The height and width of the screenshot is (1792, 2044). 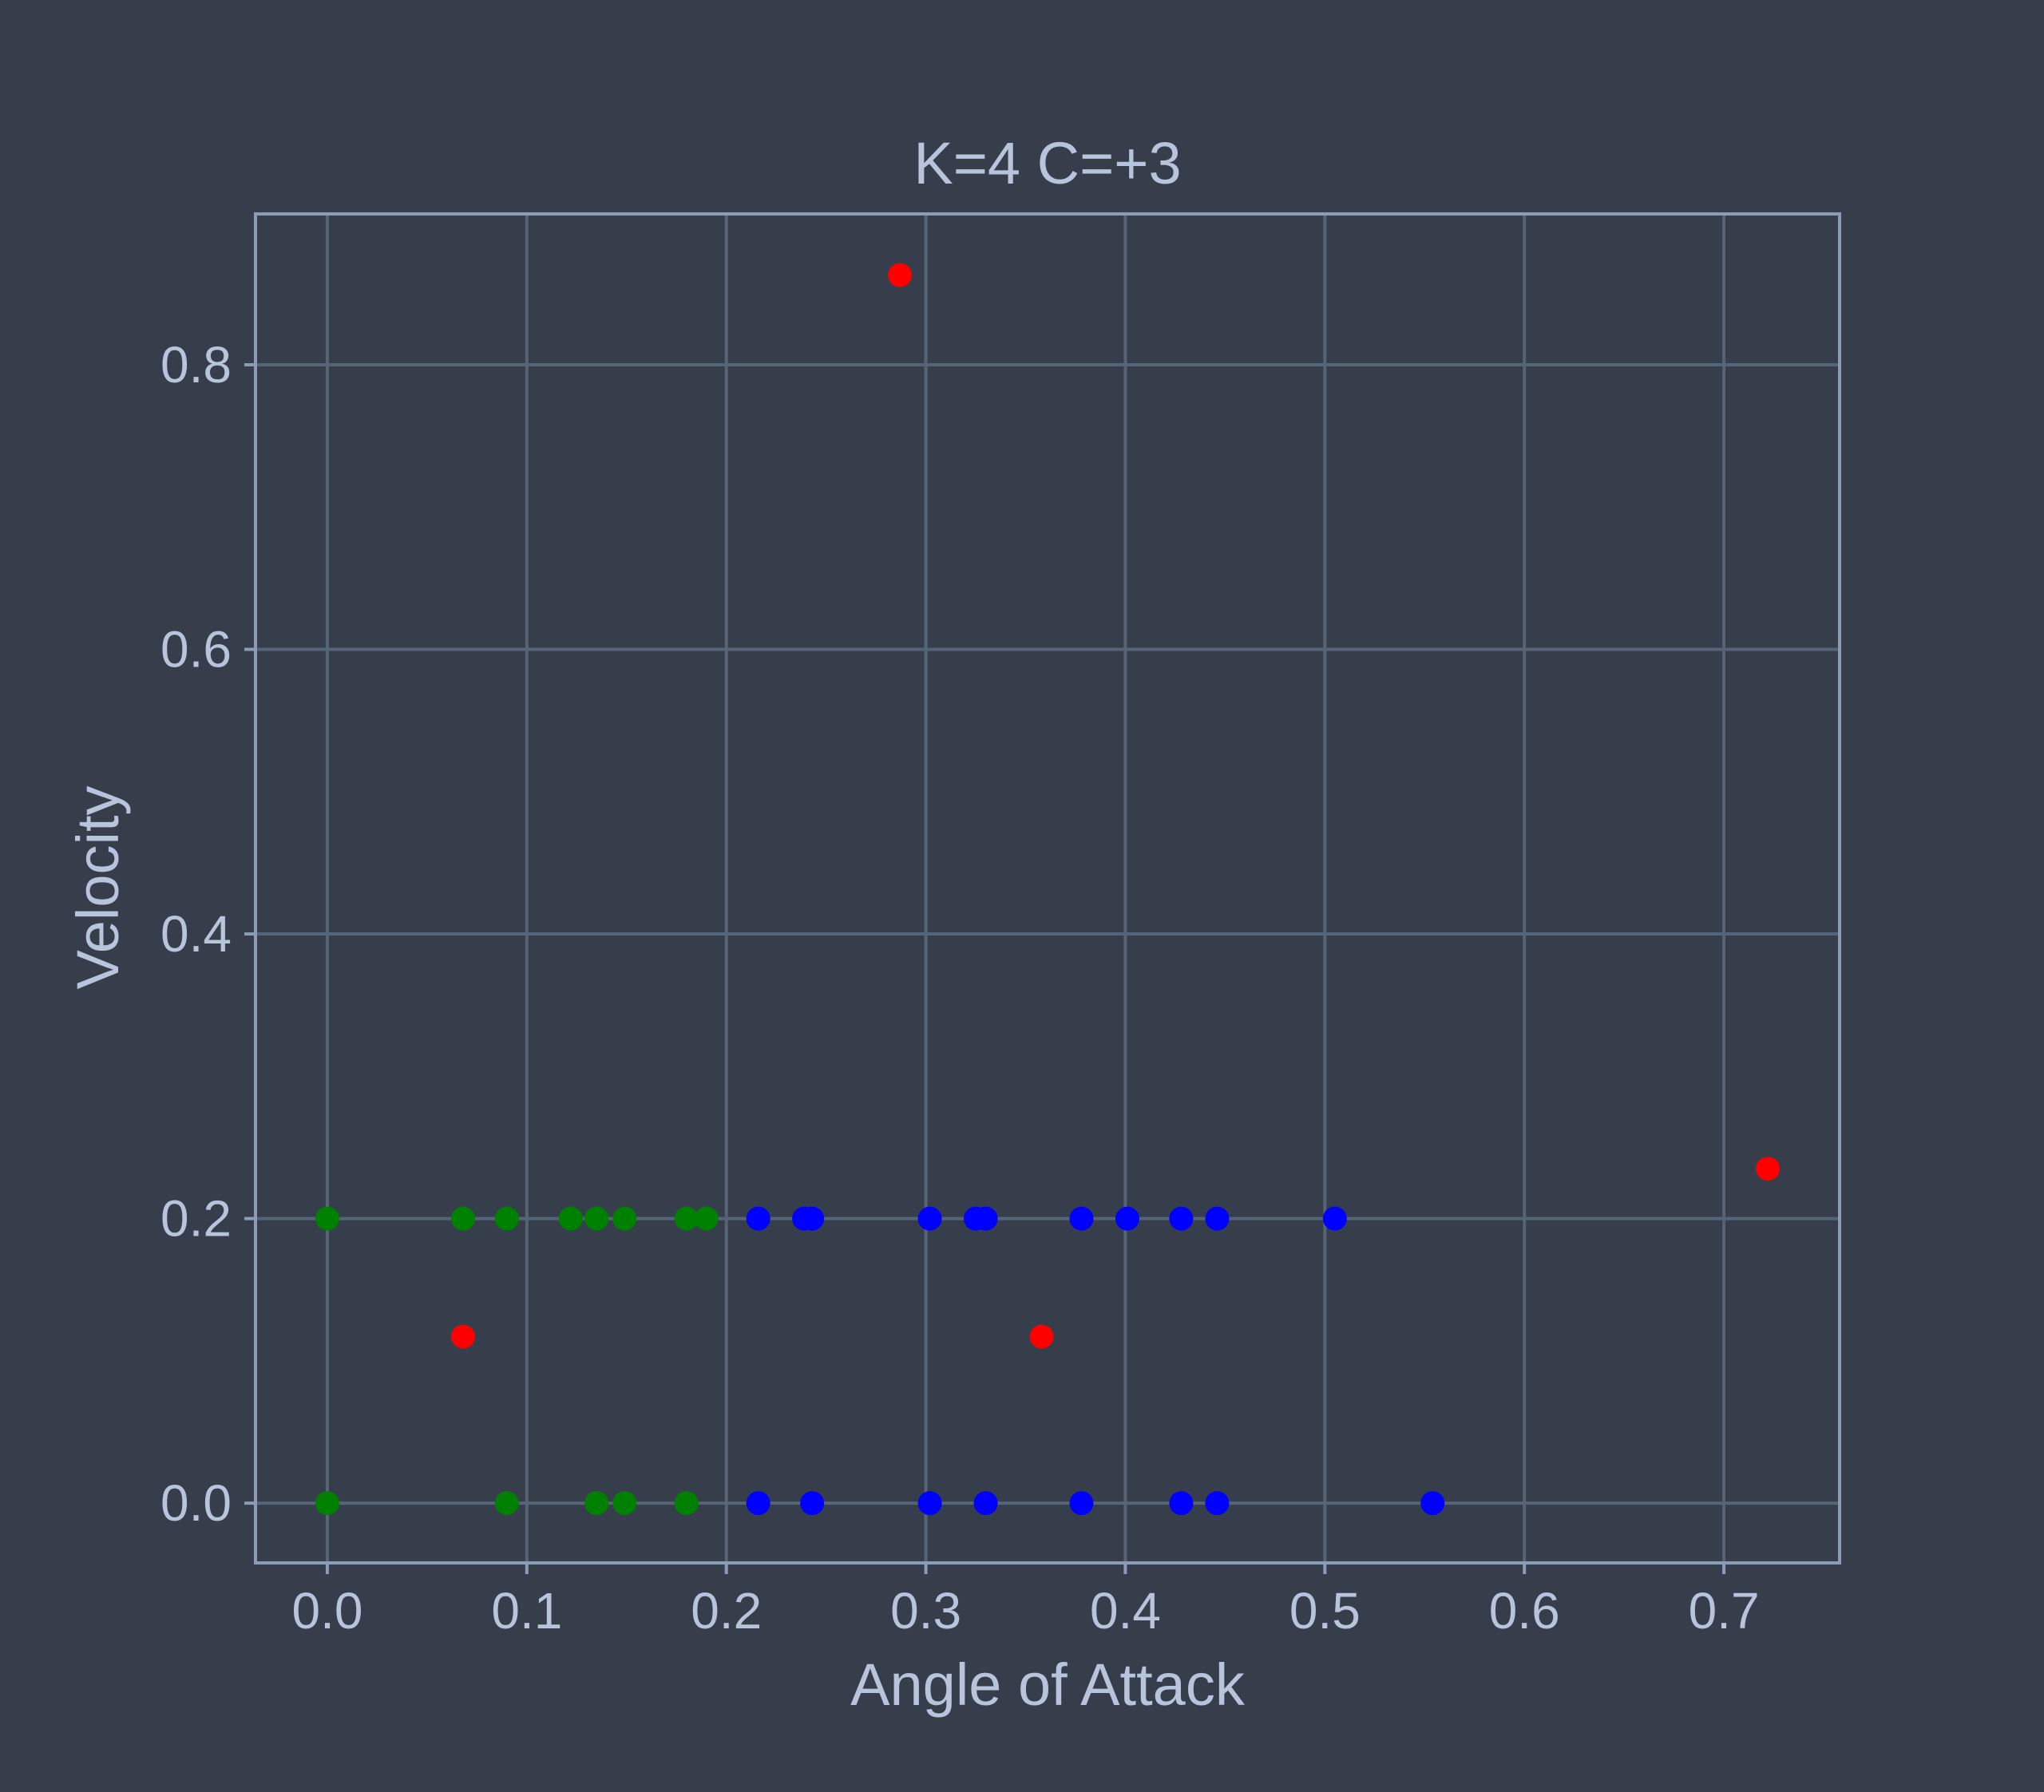 What do you see at coordinates (196, 649) in the screenshot?
I see `y-tick-label: 0.6` at bounding box center [196, 649].